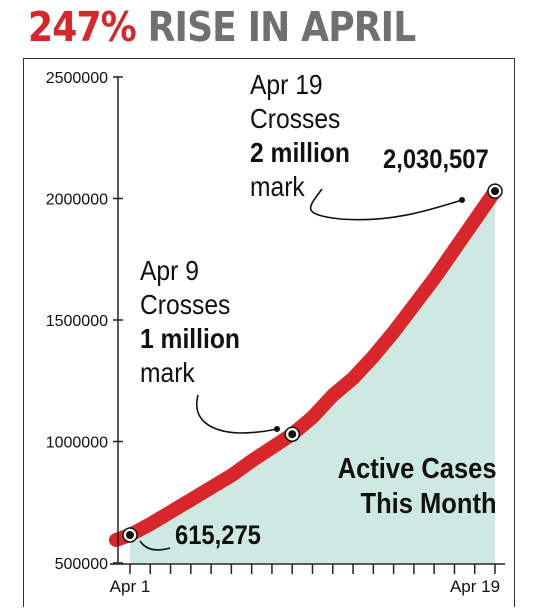  Describe the element at coordinates (169, 270) in the screenshot. I see `annotation-apr-9-date: Apr 9` at that location.